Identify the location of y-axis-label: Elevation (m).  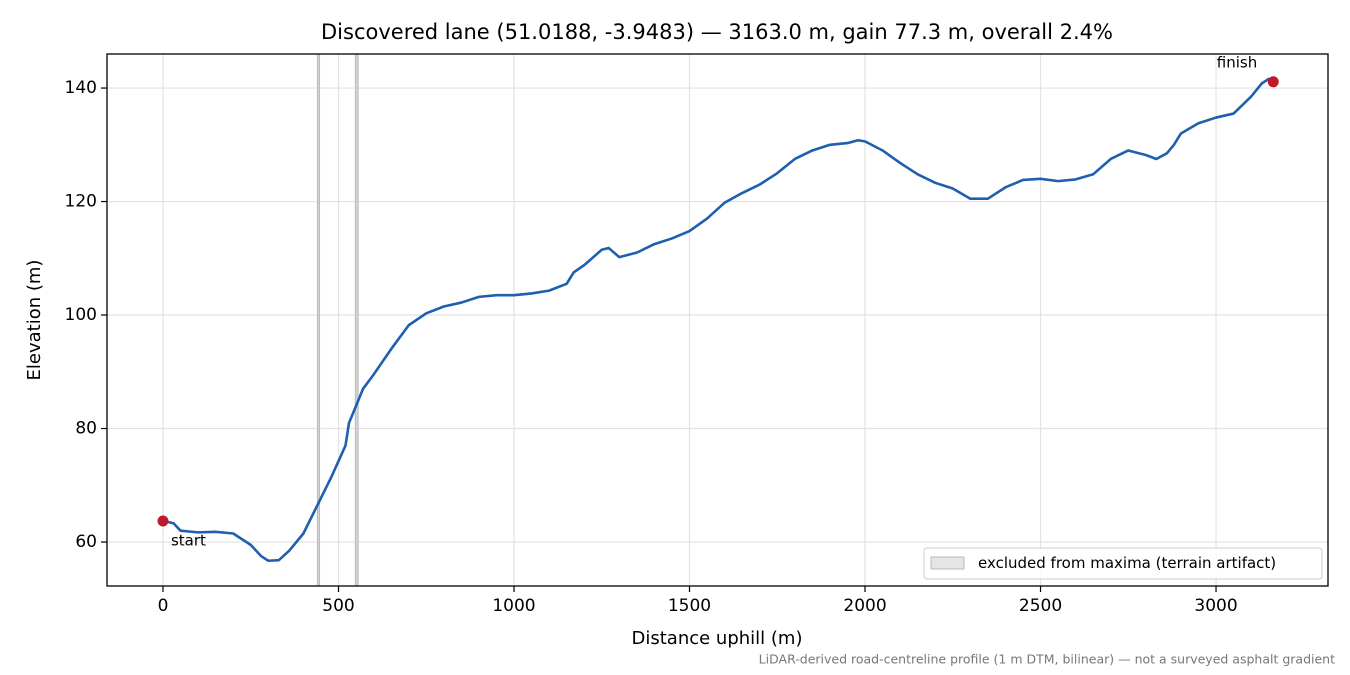
(34, 320).